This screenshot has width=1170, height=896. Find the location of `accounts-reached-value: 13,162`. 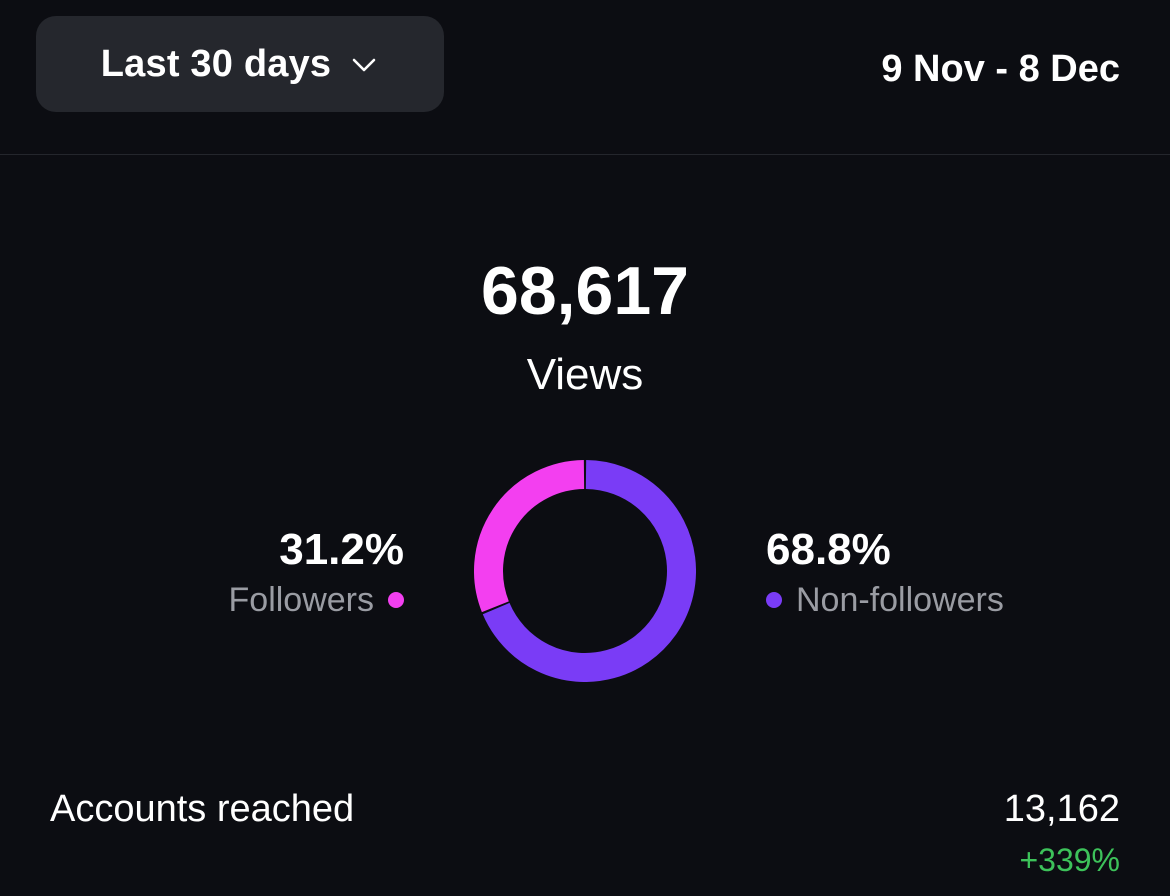

accounts-reached-value: 13,162 is located at coordinates (1061, 809).